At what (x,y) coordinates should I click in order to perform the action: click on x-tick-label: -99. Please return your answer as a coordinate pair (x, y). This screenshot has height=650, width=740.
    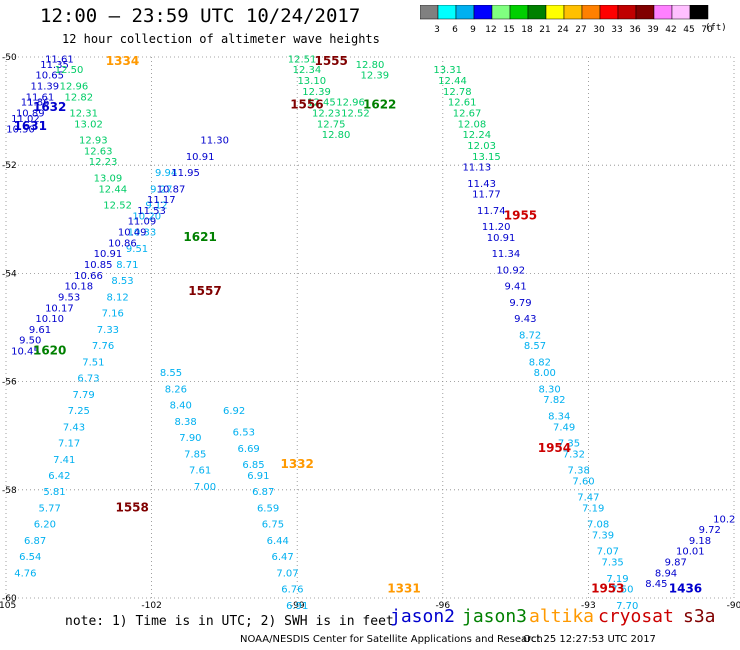
    Looking at the image, I should click on (297, 605).